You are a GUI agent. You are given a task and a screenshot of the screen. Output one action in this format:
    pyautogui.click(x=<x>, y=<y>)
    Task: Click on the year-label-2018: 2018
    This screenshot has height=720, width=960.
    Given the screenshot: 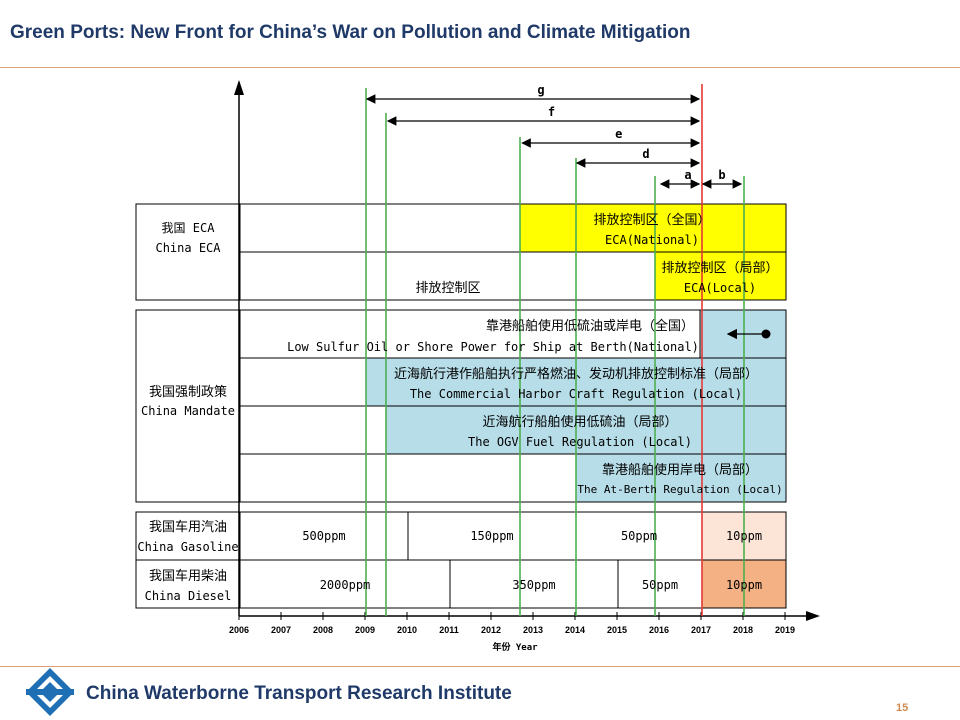 What is the action you would take?
    pyautogui.click(x=743, y=630)
    